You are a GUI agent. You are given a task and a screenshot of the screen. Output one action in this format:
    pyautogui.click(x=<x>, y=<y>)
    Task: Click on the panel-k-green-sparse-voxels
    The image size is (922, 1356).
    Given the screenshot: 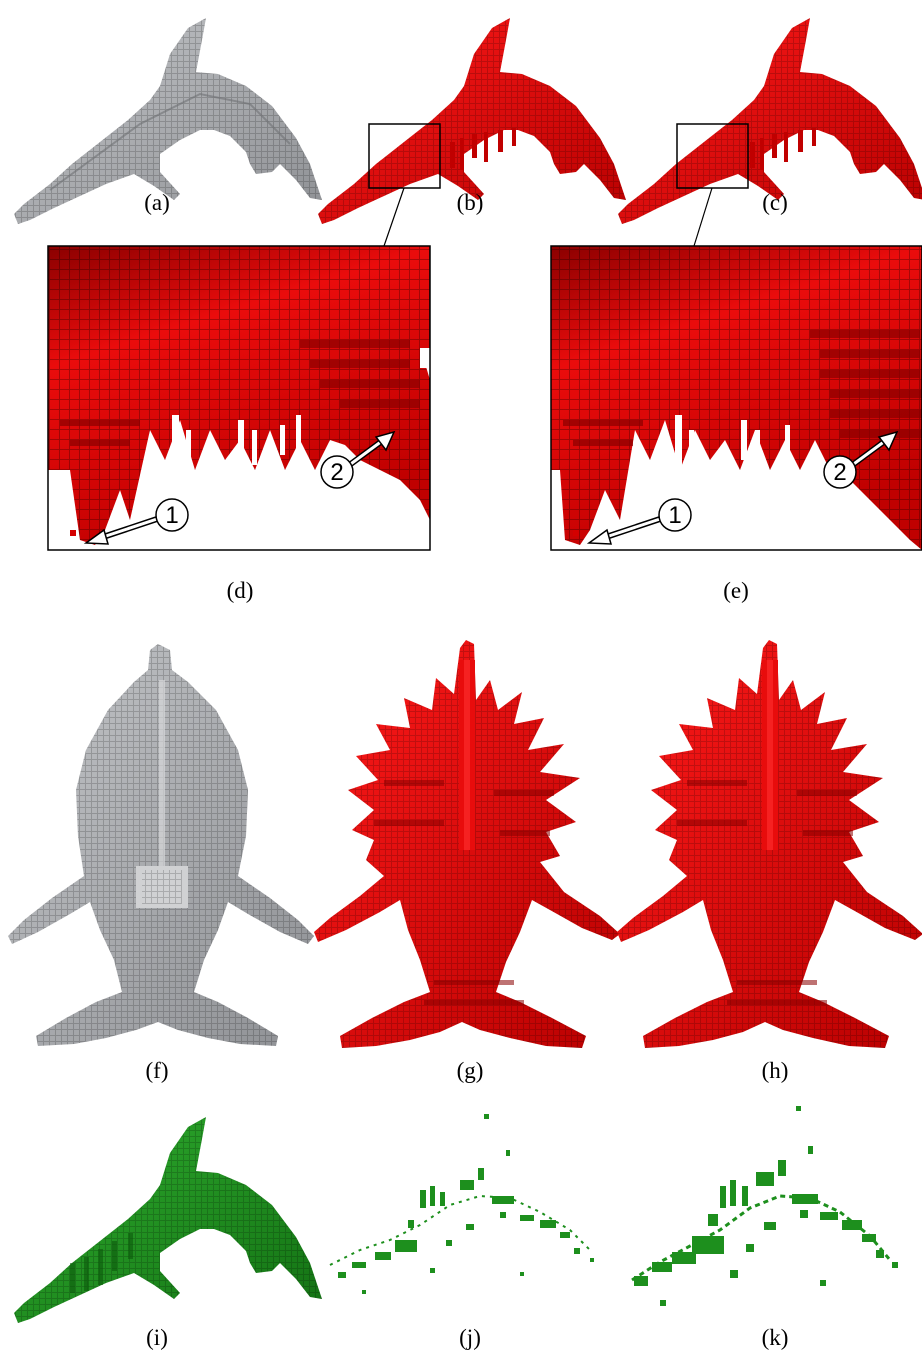 What is the action you would take?
    pyautogui.click(x=764, y=1206)
    